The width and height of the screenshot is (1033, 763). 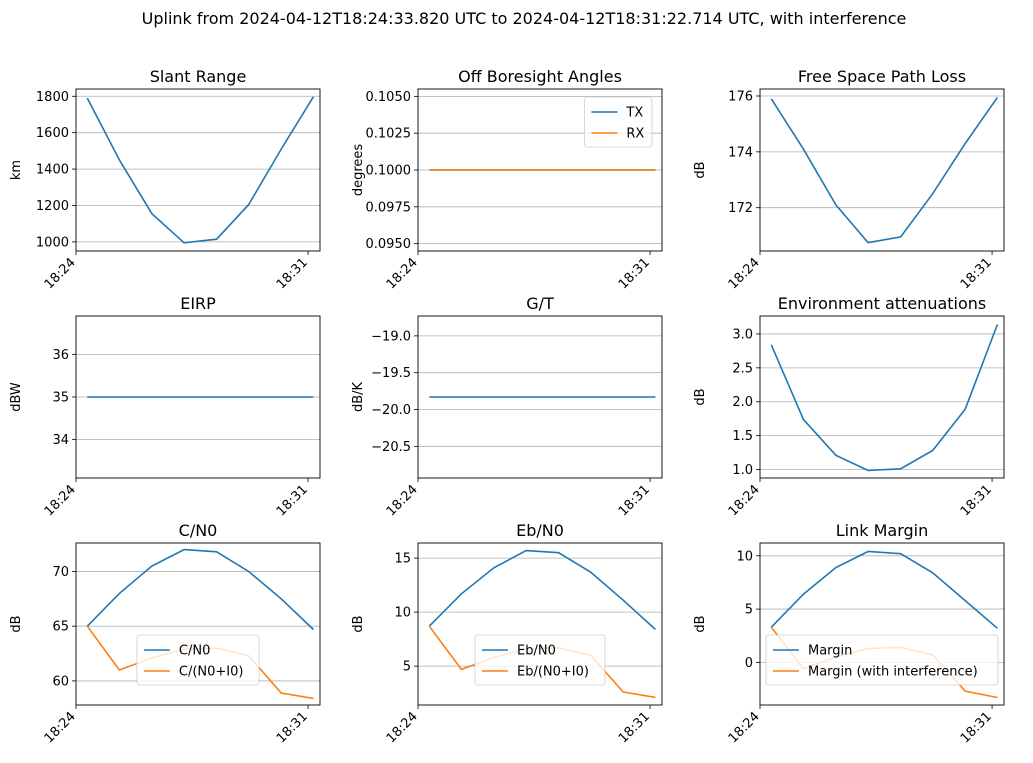 What do you see at coordinates (740, 152) in the screenshot?
I see `y-tick-label: 174` at bounding box center [740, 152].